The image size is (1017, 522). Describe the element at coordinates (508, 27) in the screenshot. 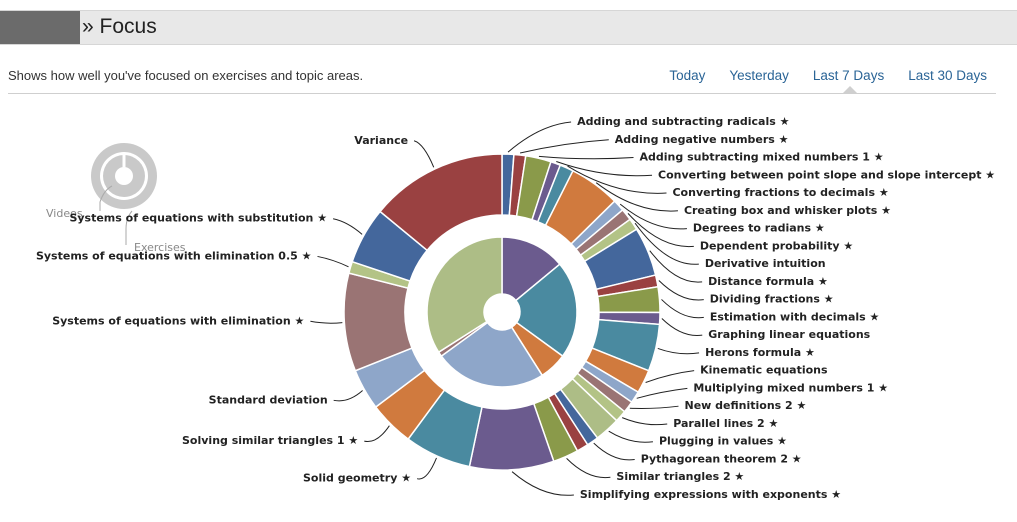

I see `header-bar: » Focus` at that location.